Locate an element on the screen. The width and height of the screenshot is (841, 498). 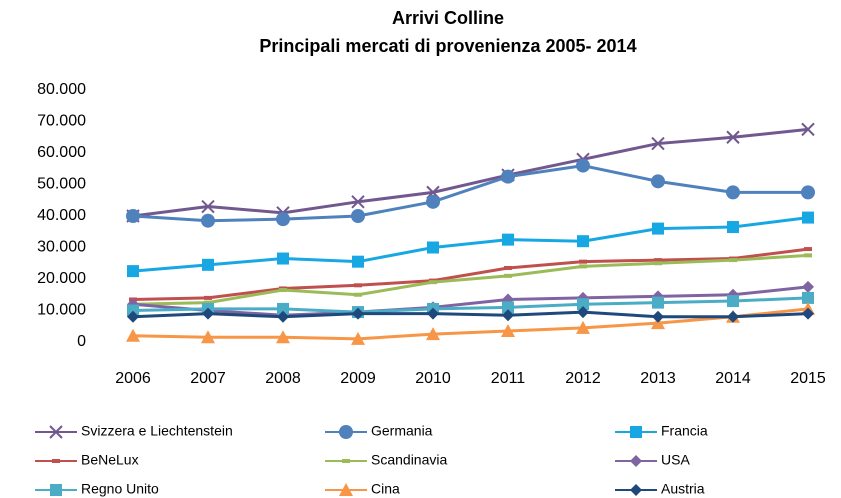
legend-label: BeNeLux is located at coordinates (110, 460).